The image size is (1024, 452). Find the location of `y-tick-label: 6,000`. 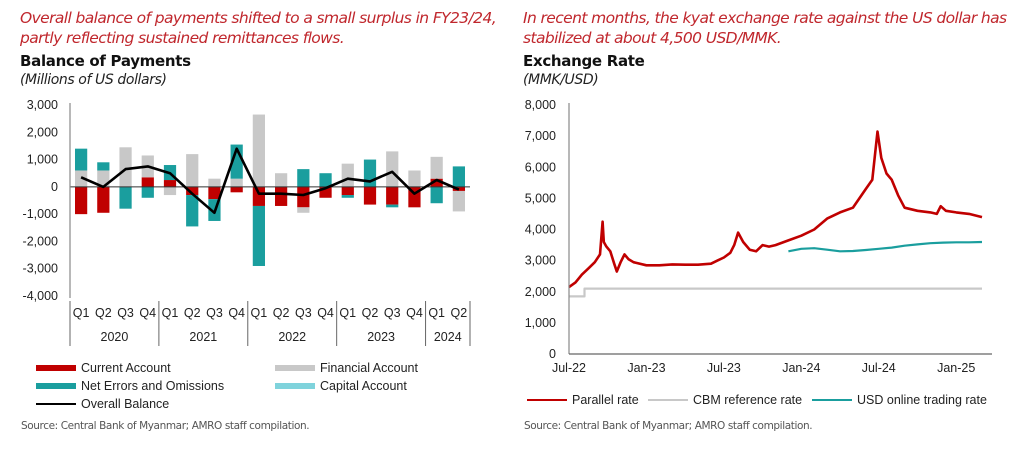

y-tick-label: 6,000 is located at coordinates (540, 167).